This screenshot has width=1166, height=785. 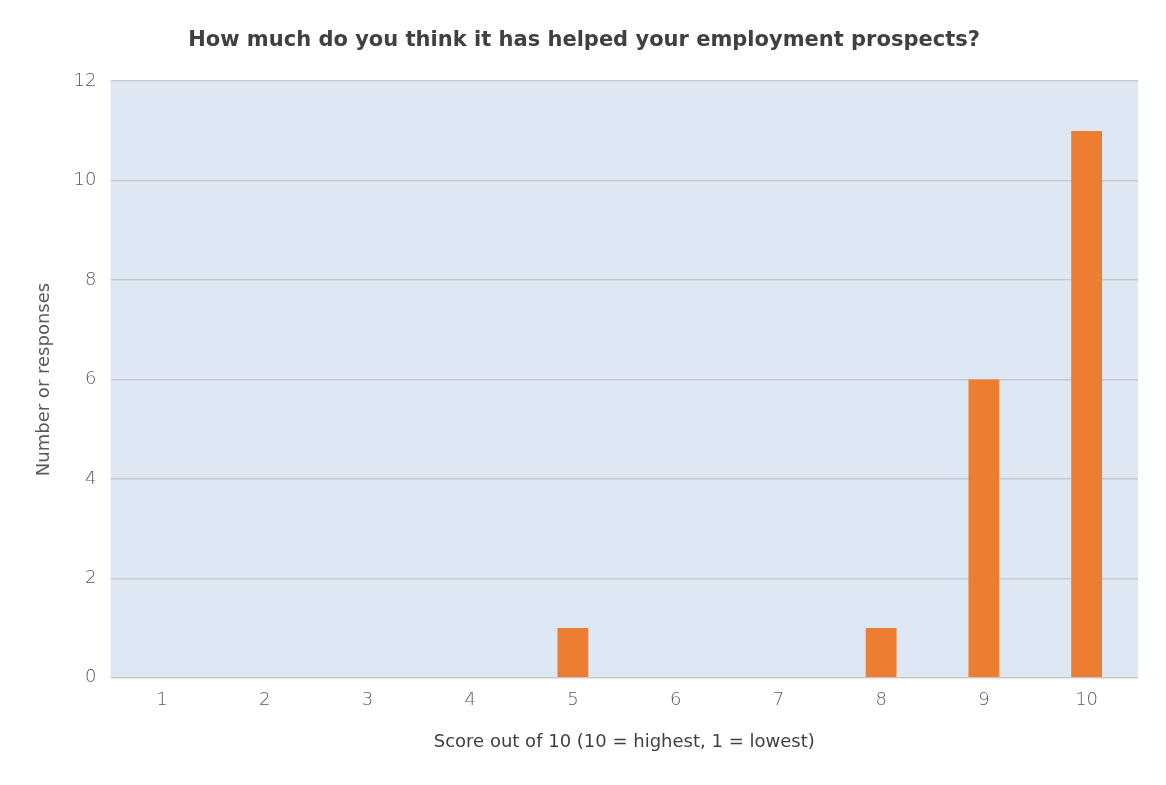 What do you see at coordinates (1087, 699) in the screenshot?
I see `x-tick-label: 10` at bounding box center [1087, 699].